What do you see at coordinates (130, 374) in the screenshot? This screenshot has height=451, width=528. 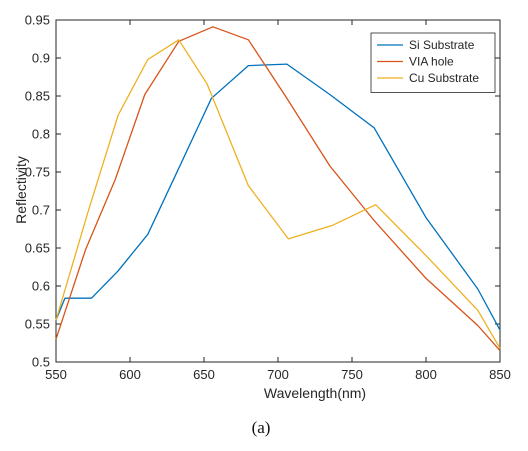 I see `x-tick-label: 600` at bounding box center [130, 374].